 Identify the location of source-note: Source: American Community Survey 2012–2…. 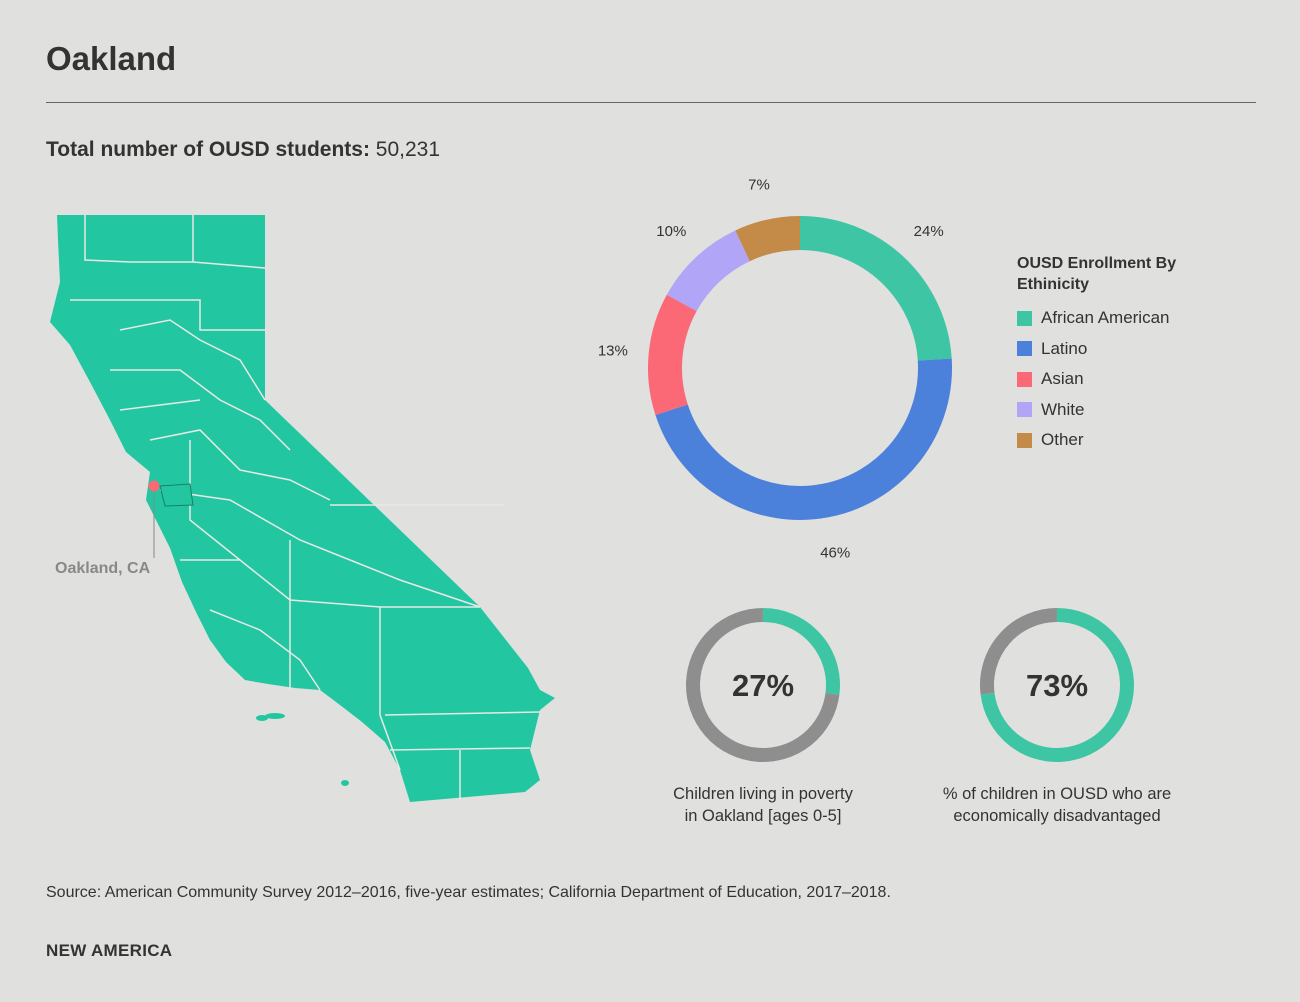
(468, 892).